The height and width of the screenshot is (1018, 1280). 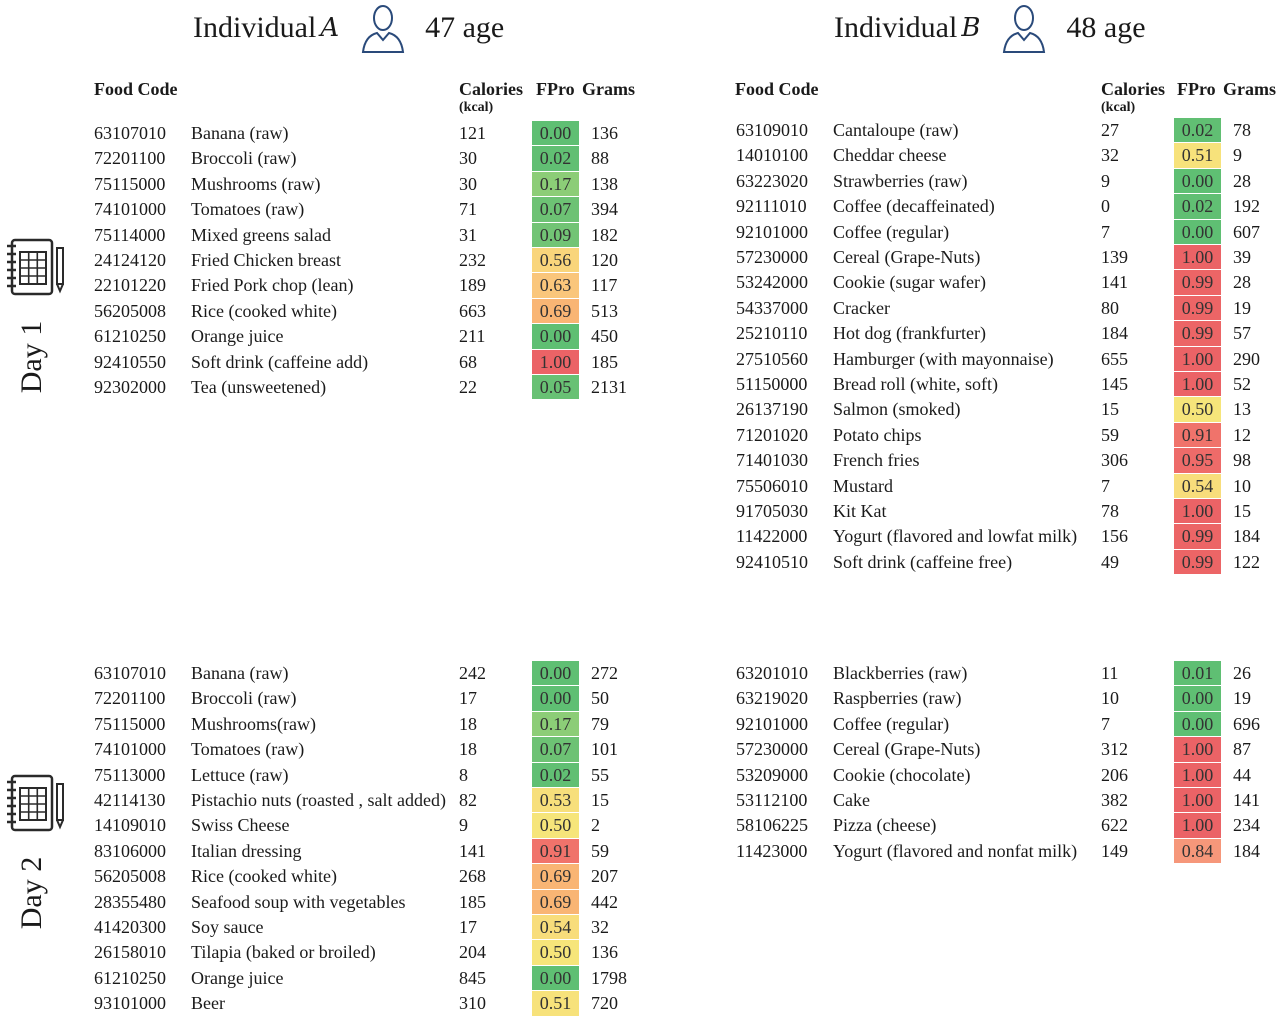 I want to click on food-code-cell: 26137190, so click(x=772, y=409).